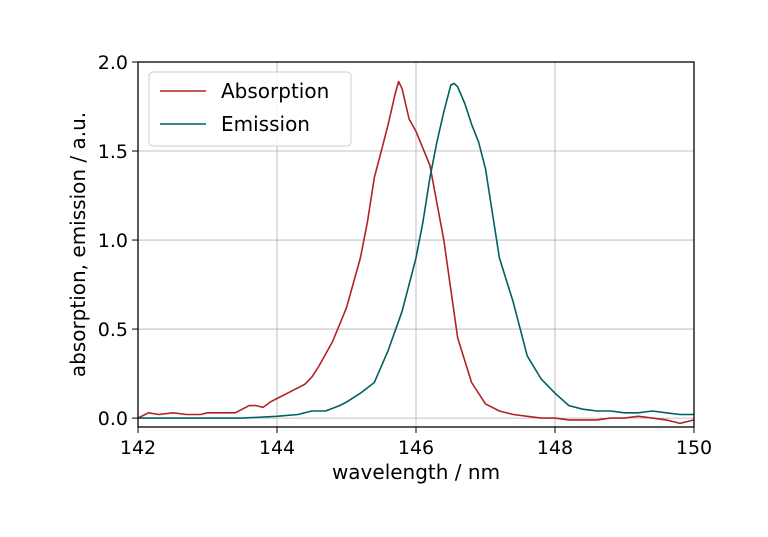  I want to click on y-axis-label: absorption, emission / a.u., so click(78, 244).